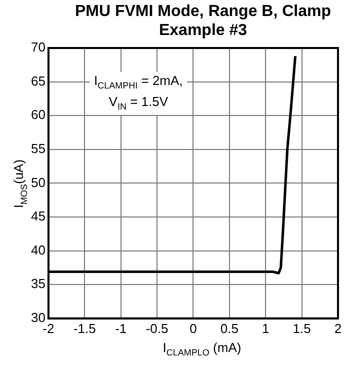 This screenshot has width=350, height=370. Describe the element at coordinates (203, 21) in the screenshot. I see `chart-title: PMU FVMI Mode, Range B, Clamp Example #3` at that location.